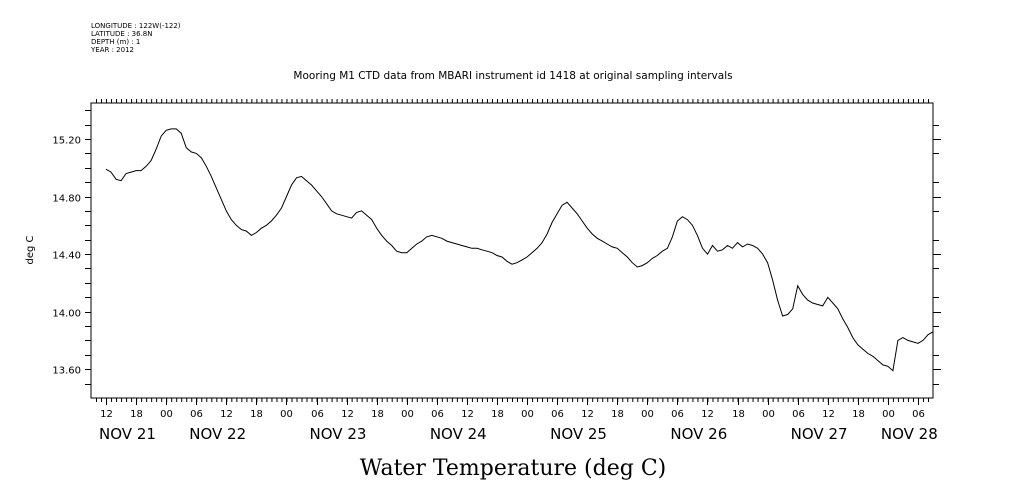 This screenshot has width=1009, height=504. What do you see at coordinates (819, 434) in the screenshot?
I see `x-day-label: NOV 27` at bounding box center [819, 434].